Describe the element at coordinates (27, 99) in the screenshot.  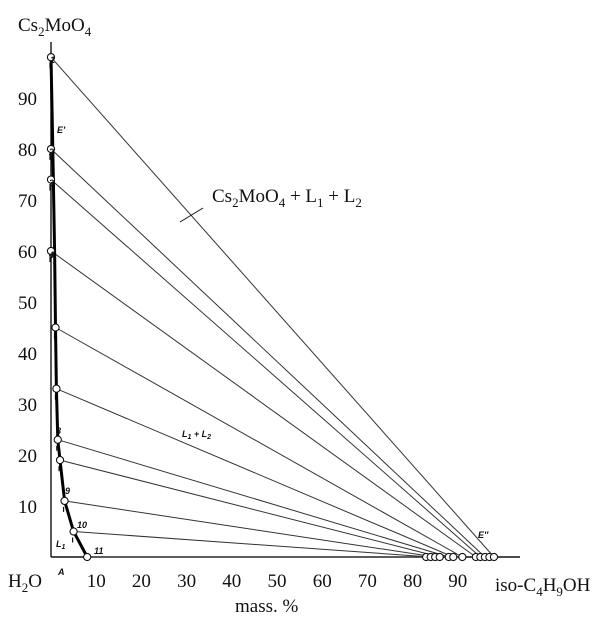
I see `y-tick-label: 90` at that location.